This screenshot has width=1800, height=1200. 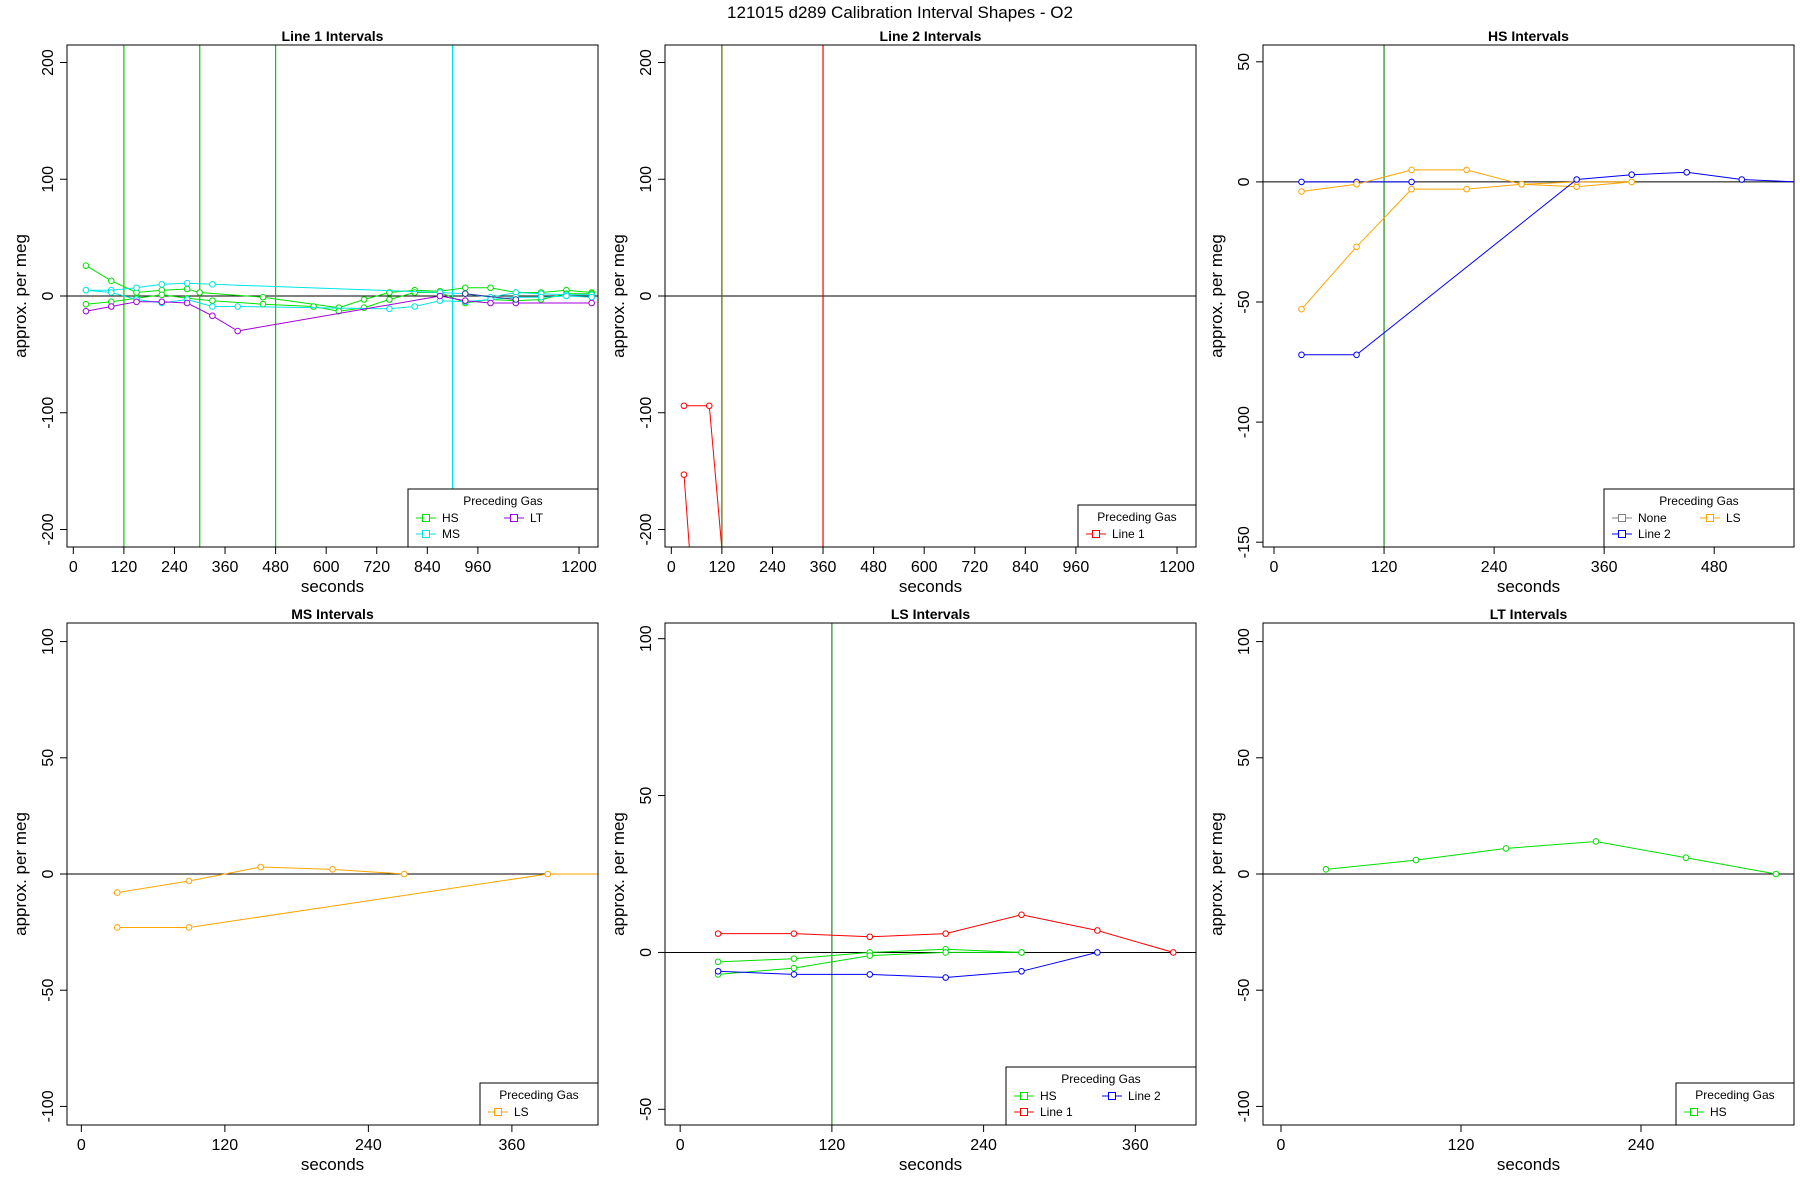 What do you see at coordinates (332, 614) in the screenshot?
I see `chart-title: MS Intervals` at bounding box center [332, 614].